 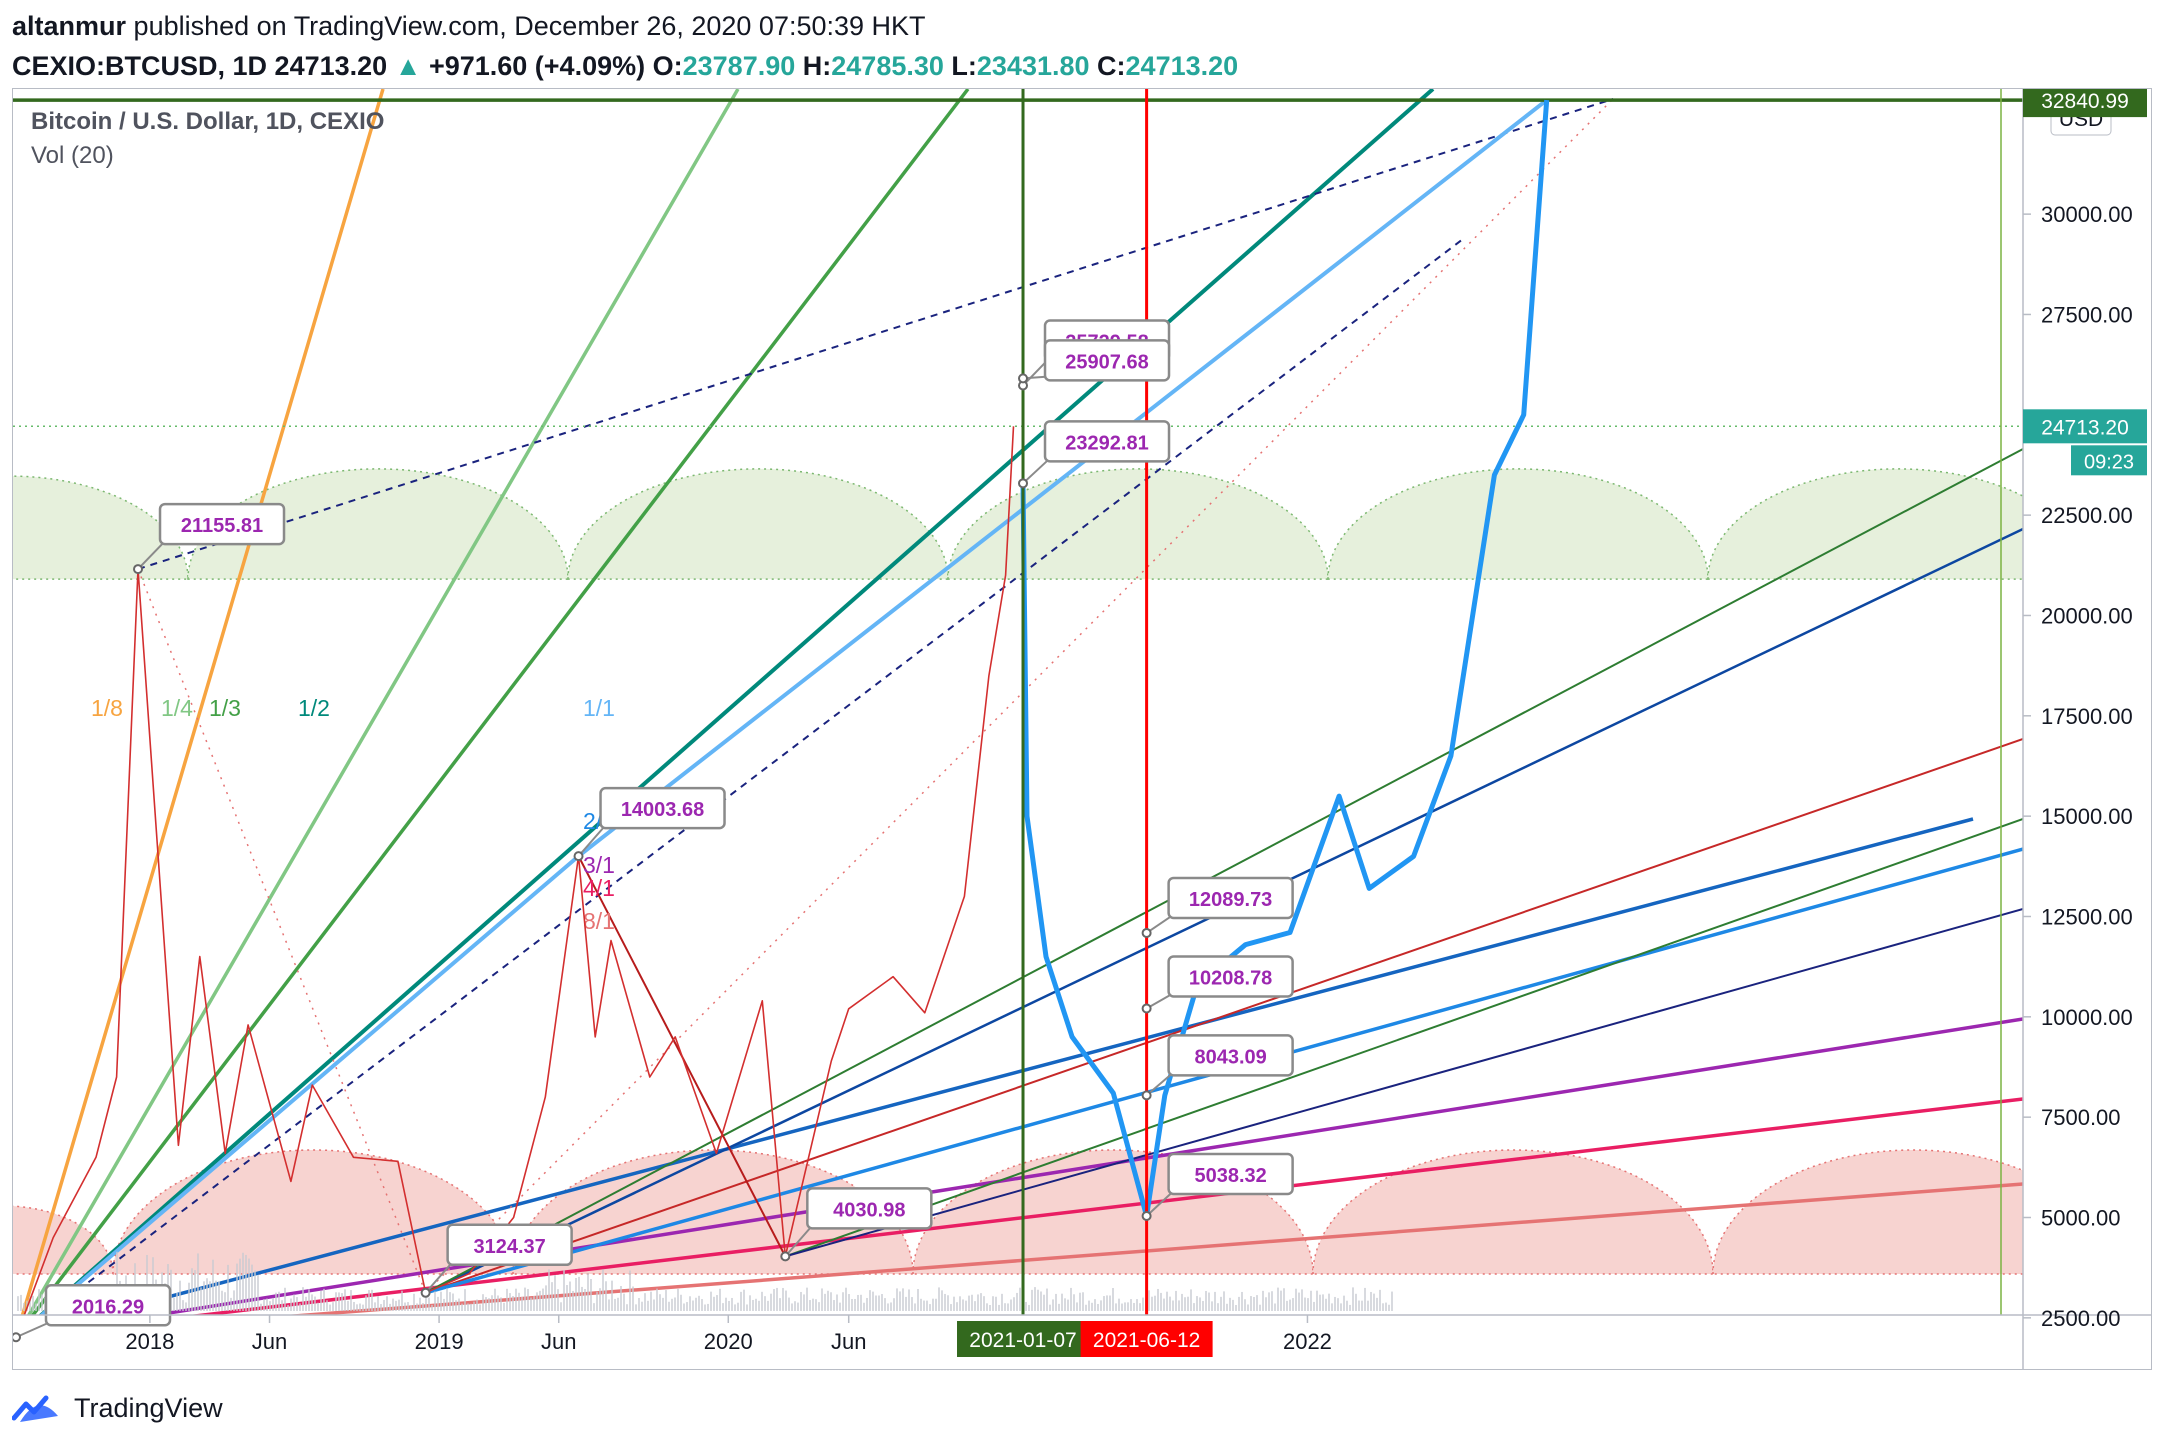 I want to click on green-cycle-arc, so click(x=101, y=527).